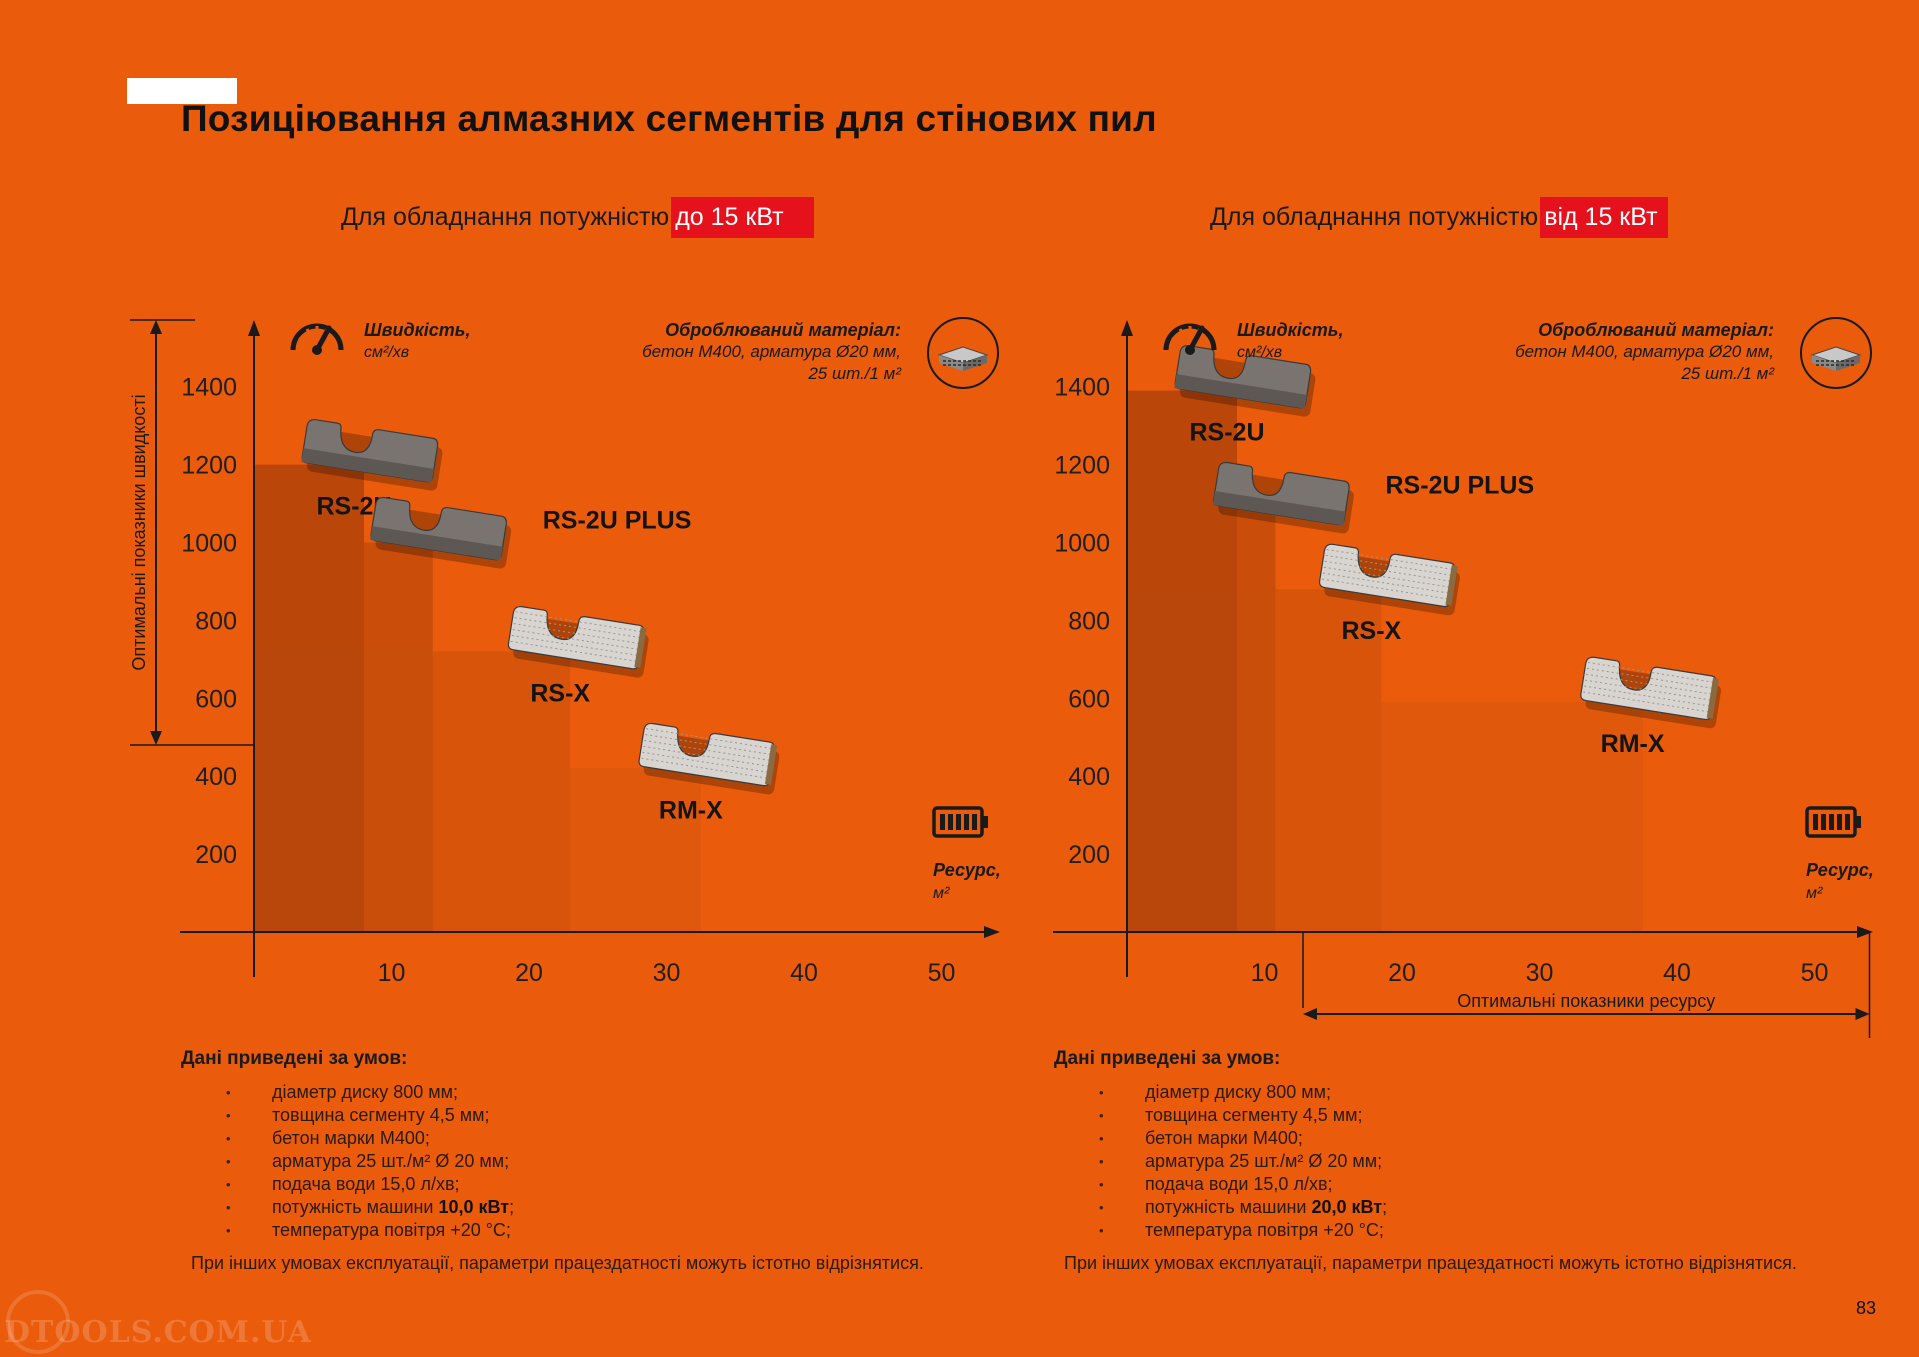  Describe the element at coordinates (1677, 973) in the screenshot. I see `x-tick-label: 40` at that location.